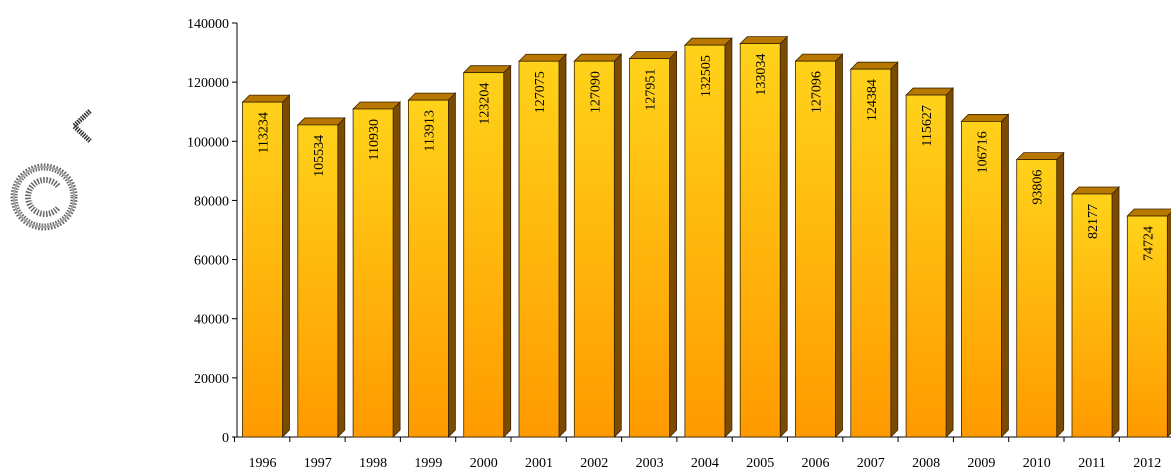  I want to click on y-tick-label: 80000, so click(211, 201).